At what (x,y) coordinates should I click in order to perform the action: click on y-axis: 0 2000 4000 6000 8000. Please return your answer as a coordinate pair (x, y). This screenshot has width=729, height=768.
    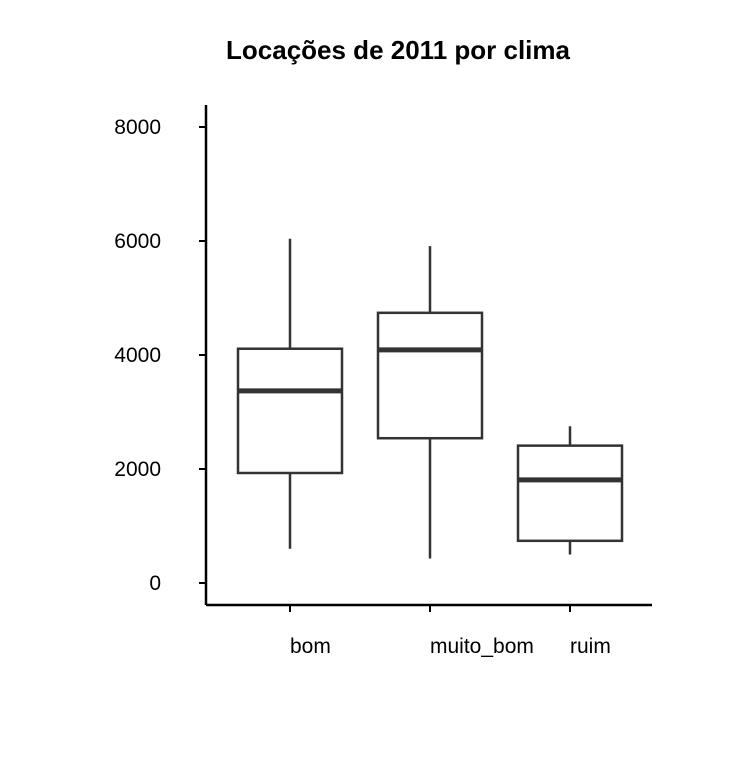
    Looking at the image, I should click on (161, 355).